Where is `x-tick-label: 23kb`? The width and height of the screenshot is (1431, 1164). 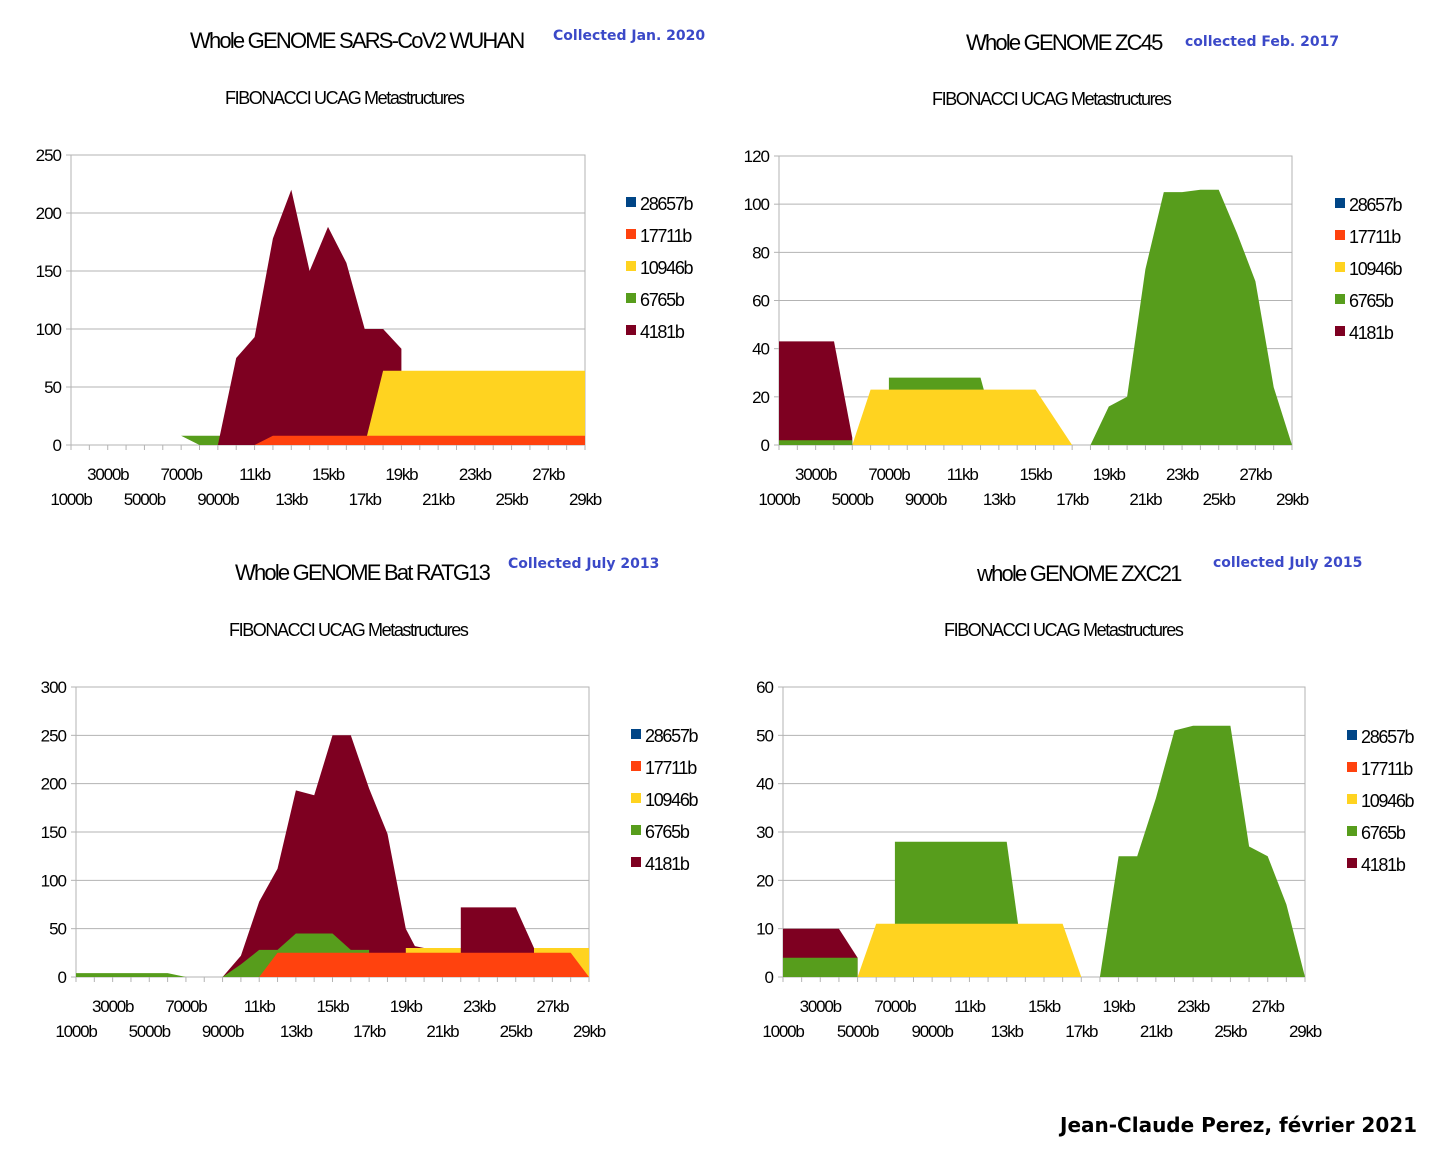 x-tick-label: 23kb is located at coordinates (475, 474).